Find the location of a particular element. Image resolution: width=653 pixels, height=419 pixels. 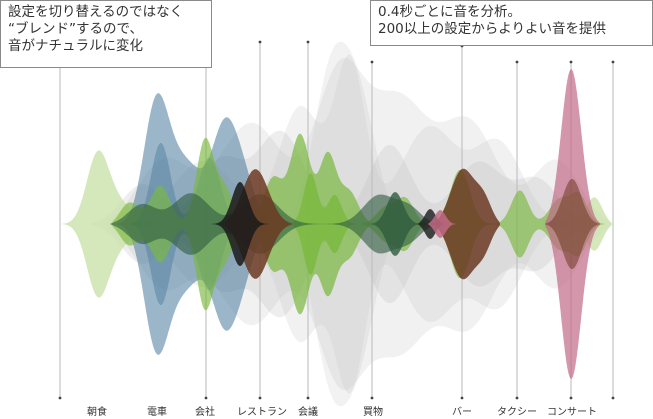

blend-callout-line-1: 設定を切り替えるのではなく is located at coordinates (96, 12).